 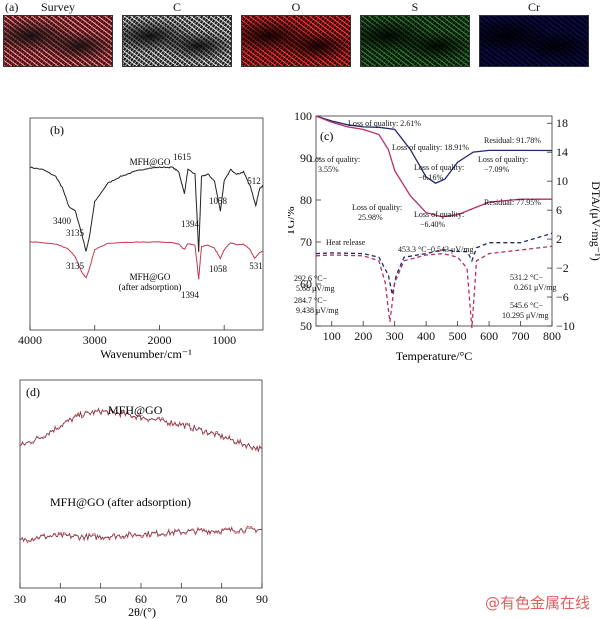 I want to click on panel-b-label: (b), so click(x=57, y=130).